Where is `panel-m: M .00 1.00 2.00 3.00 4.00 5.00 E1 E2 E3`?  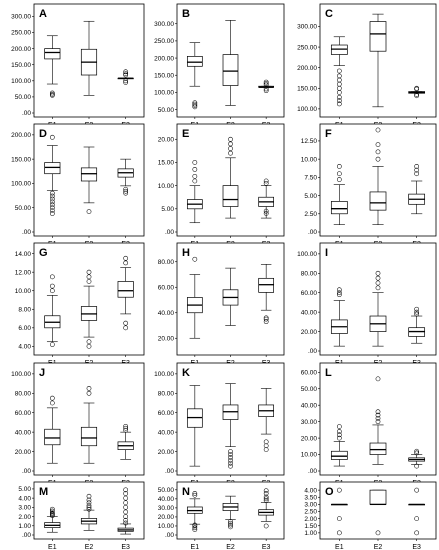
panel-m: M .00 1.00 2.00 3.00 4.00 5.00 E1 E2 E3 is located at coordinates (81, 515).